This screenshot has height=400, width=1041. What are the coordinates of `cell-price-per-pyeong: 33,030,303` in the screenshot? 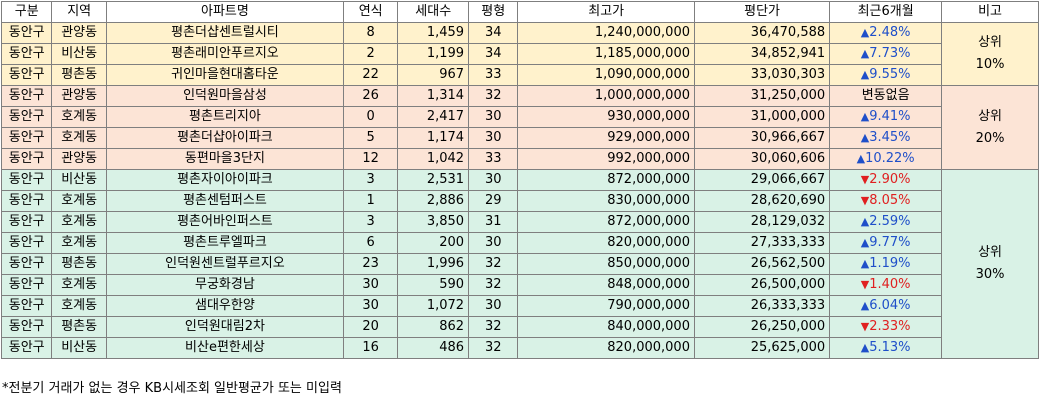 It's located at (762, 75).